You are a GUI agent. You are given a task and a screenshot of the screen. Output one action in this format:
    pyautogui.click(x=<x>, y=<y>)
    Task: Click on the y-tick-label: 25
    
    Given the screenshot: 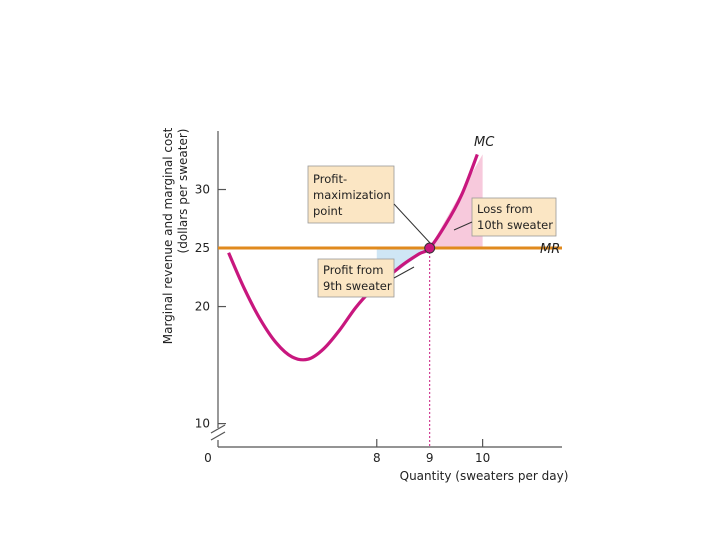 What is the action you would take?
    pyautogui.click(x=202, y=248)
    